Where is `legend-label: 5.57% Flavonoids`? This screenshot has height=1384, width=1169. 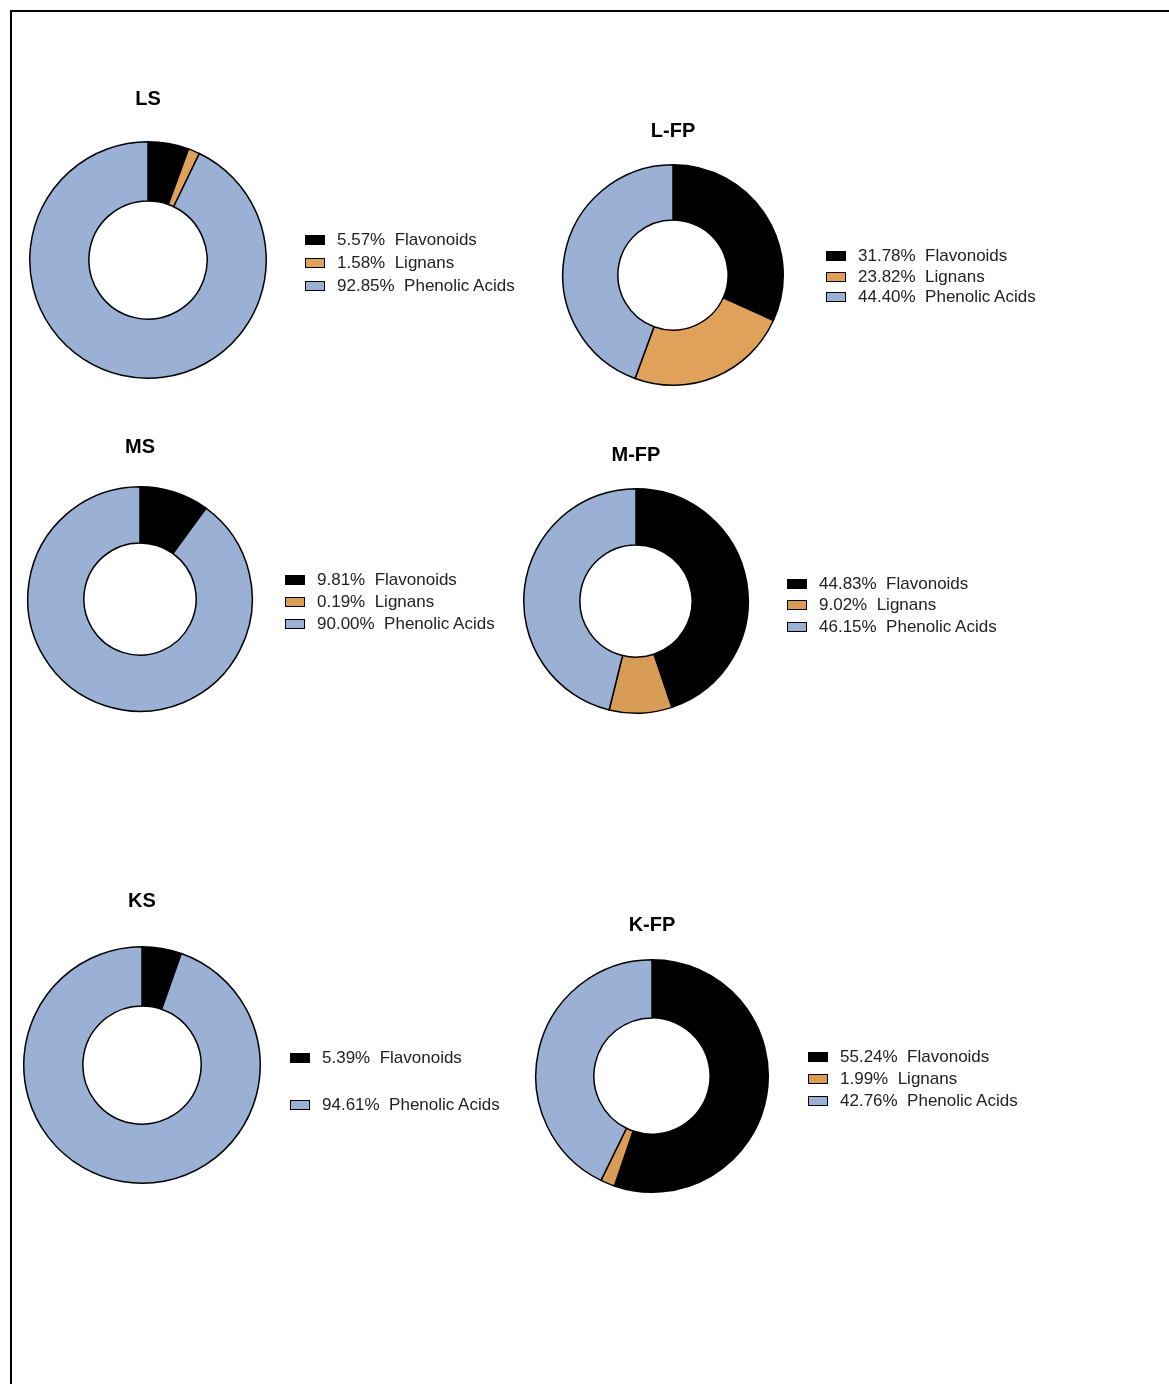
legend-label: 5.57% Flavonoids is located at coordinates (407, 239).